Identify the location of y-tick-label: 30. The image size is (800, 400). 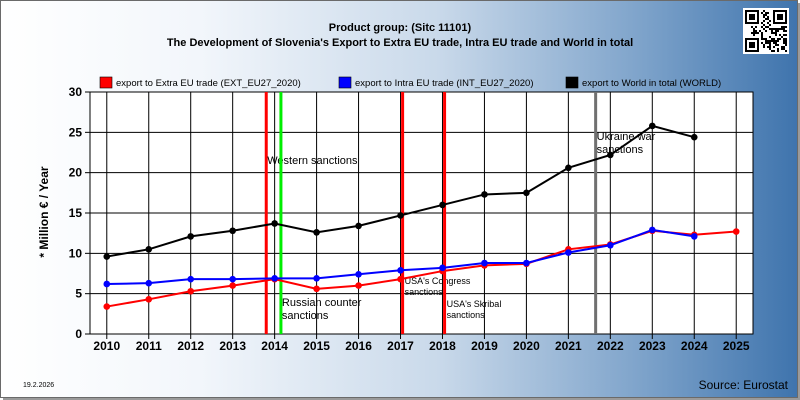
(76, 92).